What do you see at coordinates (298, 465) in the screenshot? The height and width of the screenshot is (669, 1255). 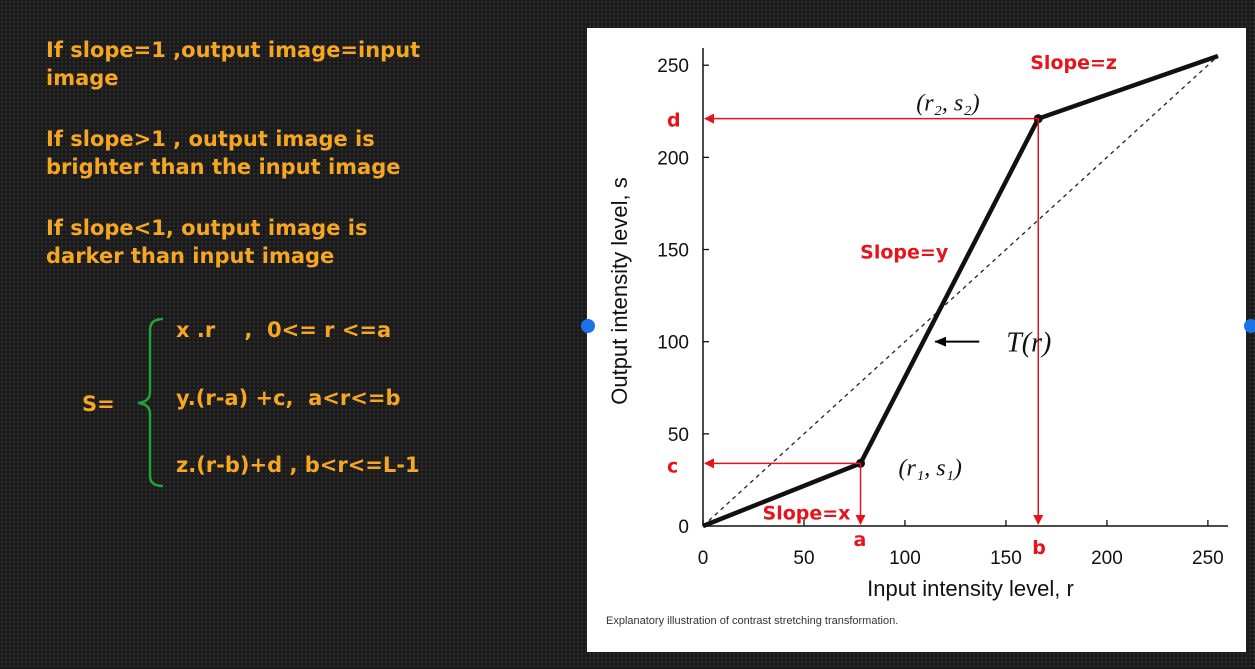 I see `equation-case-3: z.(r-b)+d , b<r<=L-1` at bounding box center [298, 465].